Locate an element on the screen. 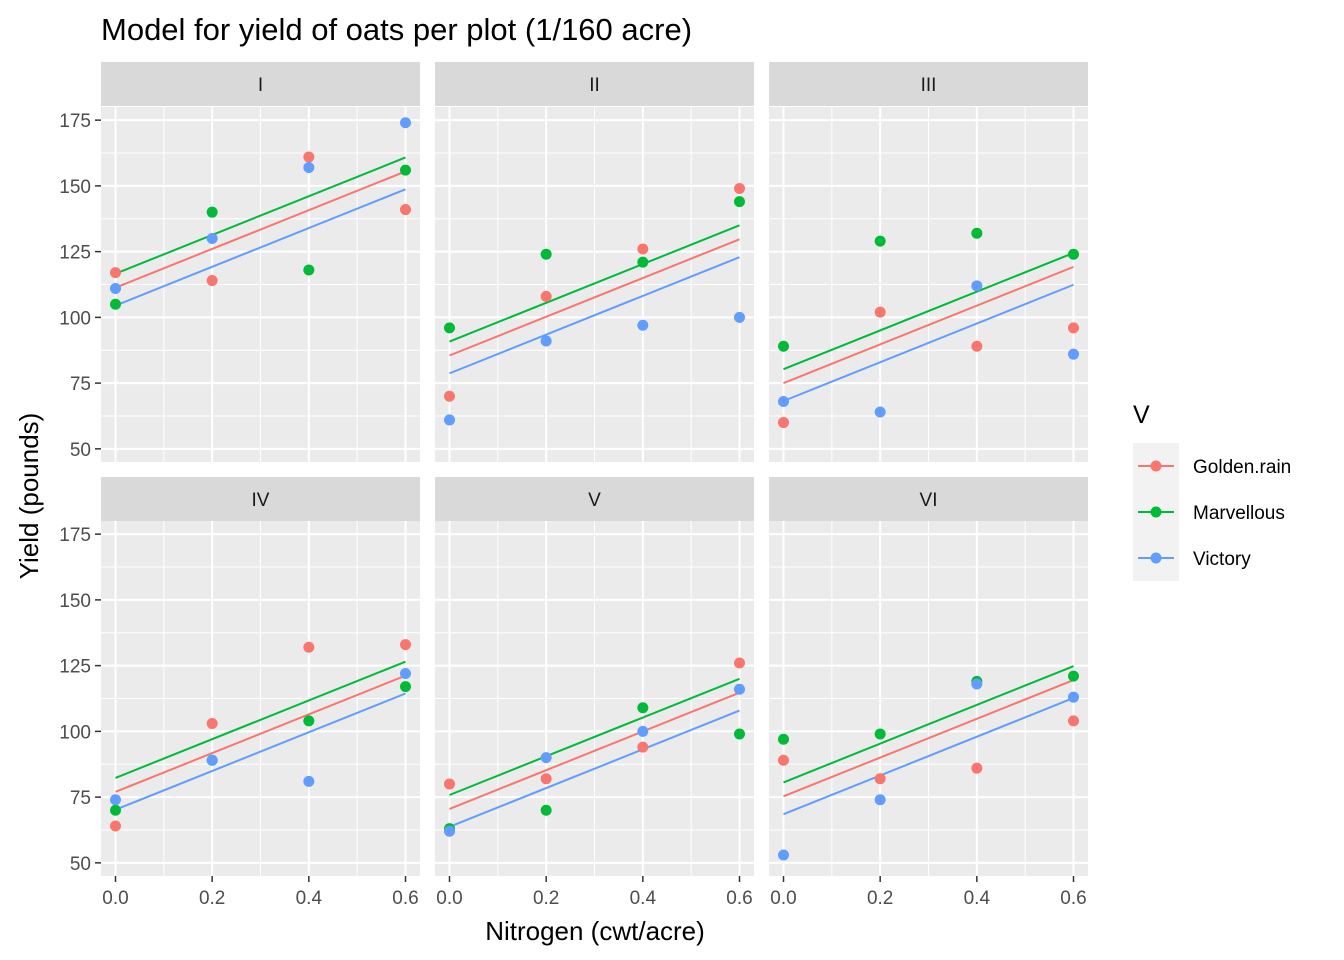  x-tick-label: 0.6 is located at coordinates (405, 898).